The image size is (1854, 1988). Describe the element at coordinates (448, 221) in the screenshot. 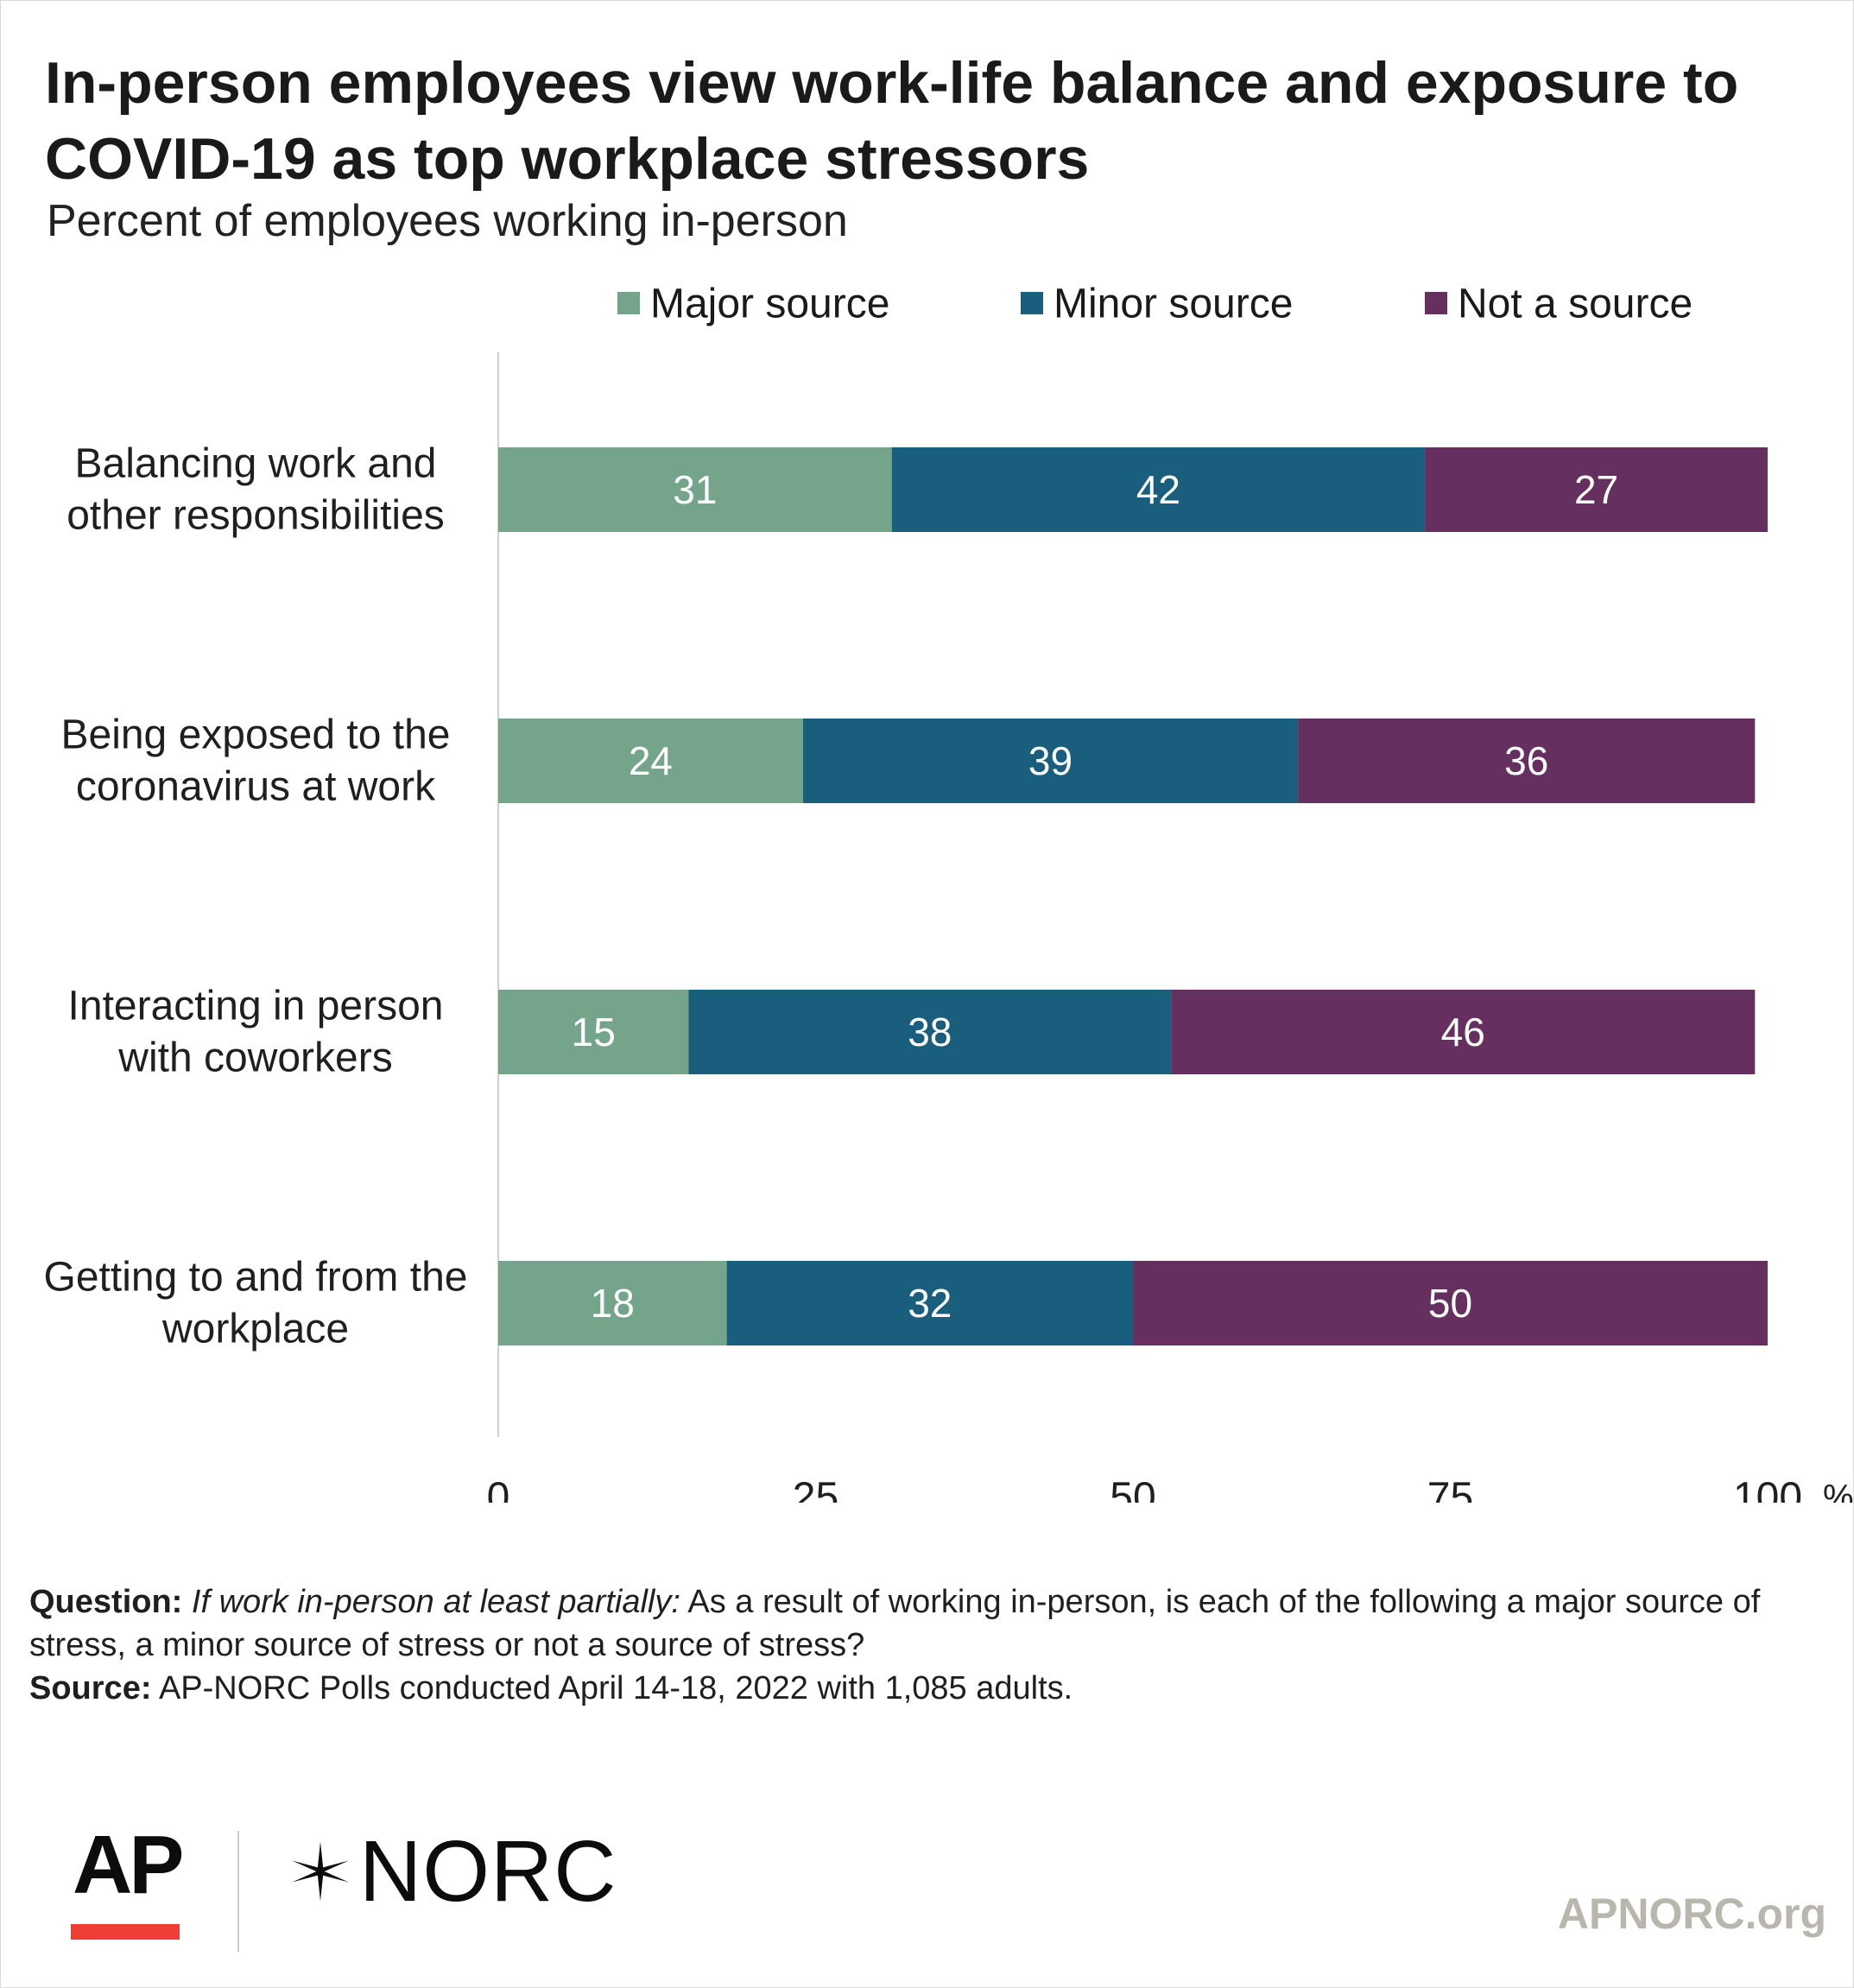

I see `chart-subtitle: Percent of employees working in-person` at that location.